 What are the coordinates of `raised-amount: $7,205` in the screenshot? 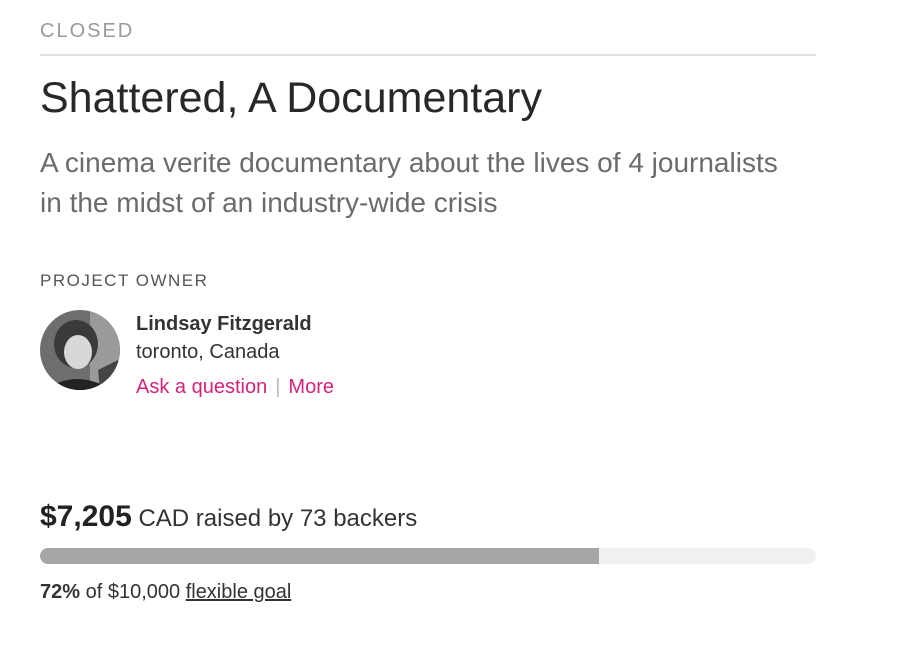 It's located at (86, 516).